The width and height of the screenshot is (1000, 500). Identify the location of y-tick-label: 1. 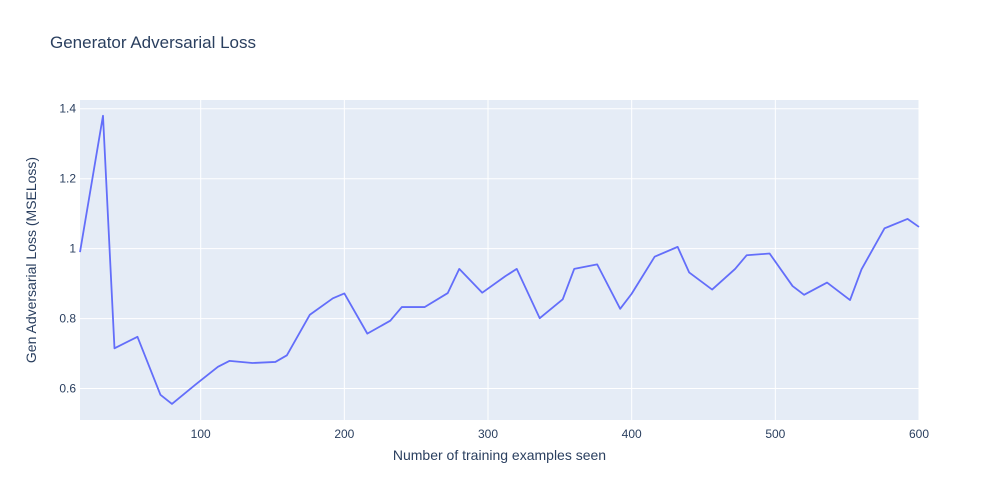
(72, 249).